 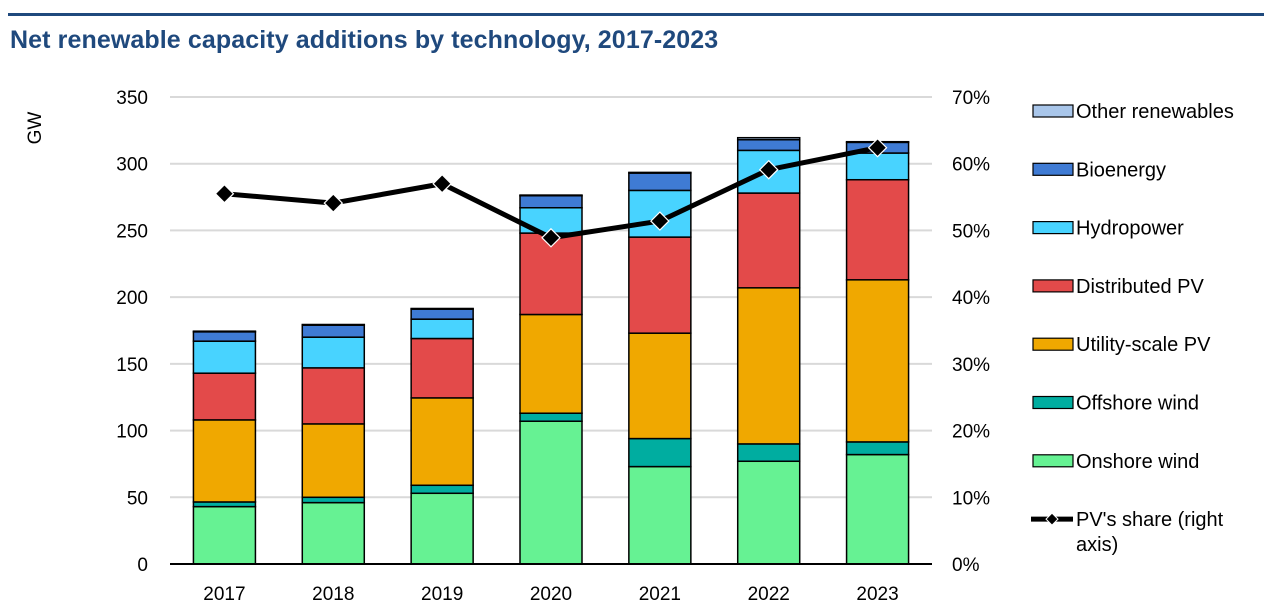 I want to click on y2-tick-label: 60%, so click(x=971, y=165).